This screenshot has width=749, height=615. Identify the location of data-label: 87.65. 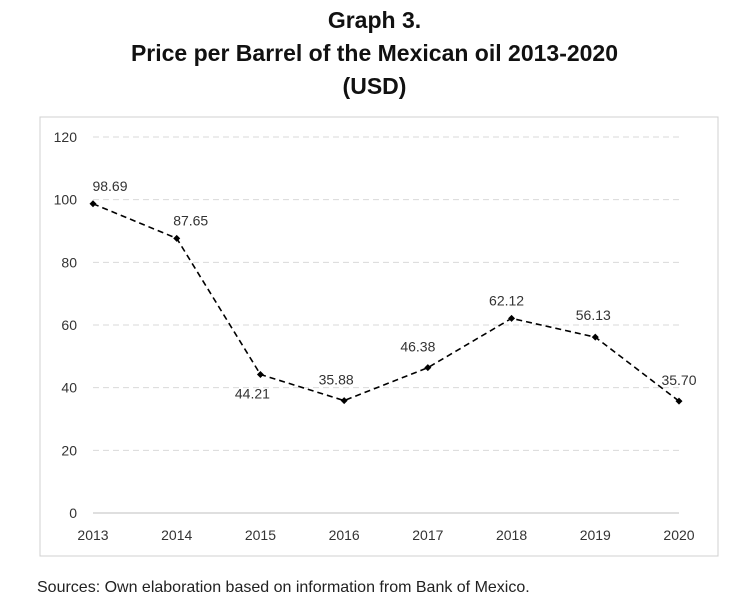
(190, 220).